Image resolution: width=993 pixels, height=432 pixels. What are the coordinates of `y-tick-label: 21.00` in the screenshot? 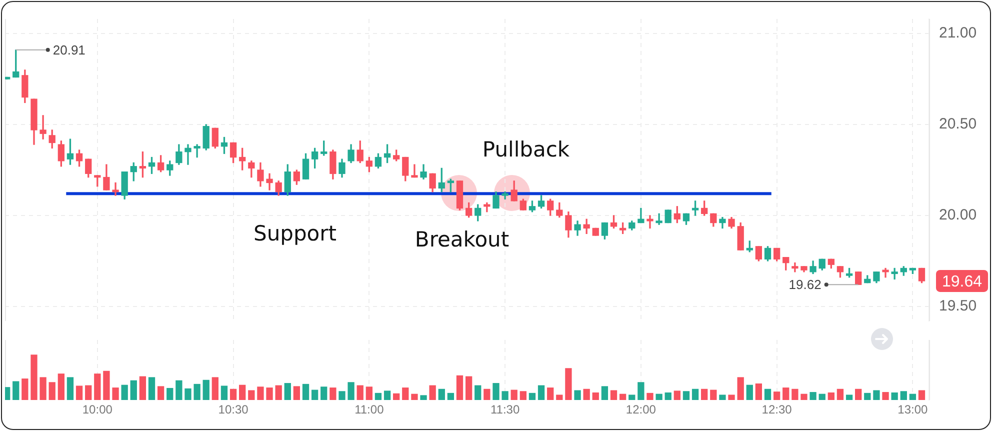 It's located at (958, 33).